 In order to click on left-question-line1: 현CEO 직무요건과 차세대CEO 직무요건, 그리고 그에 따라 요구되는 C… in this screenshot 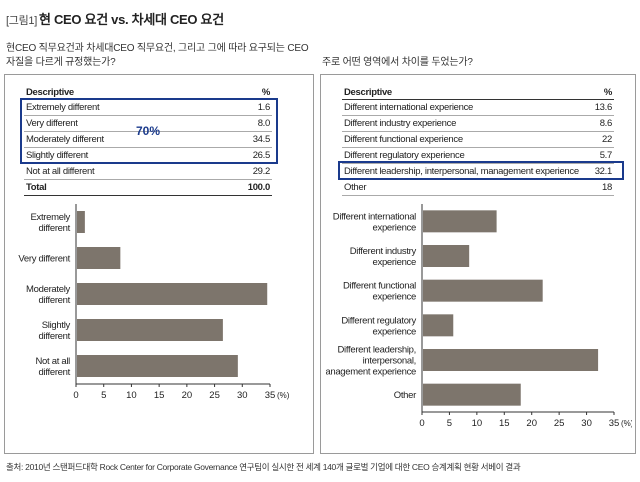, I will do `click(157, 48)`.